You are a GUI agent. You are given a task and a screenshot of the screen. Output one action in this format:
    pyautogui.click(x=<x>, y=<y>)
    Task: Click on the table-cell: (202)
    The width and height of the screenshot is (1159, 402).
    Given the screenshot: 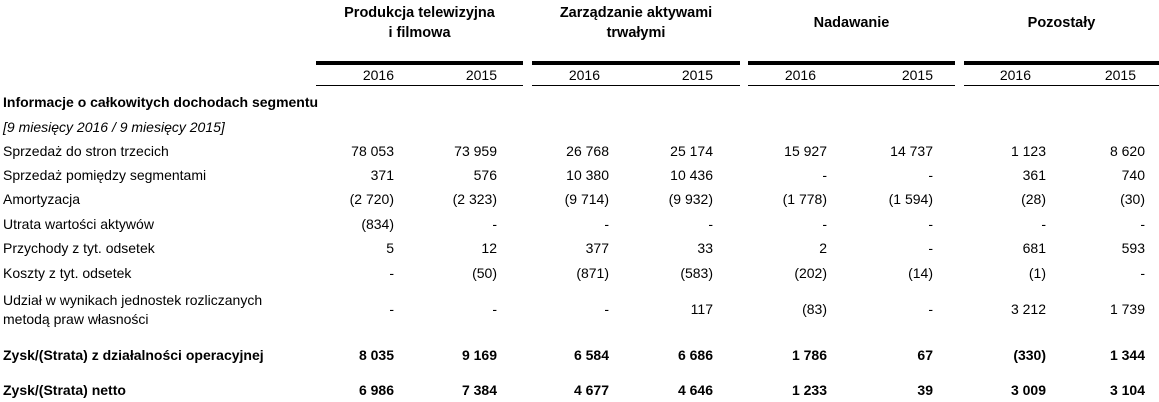 What is the action you would take?
    pyautogui.click(x=810, y=273)
    